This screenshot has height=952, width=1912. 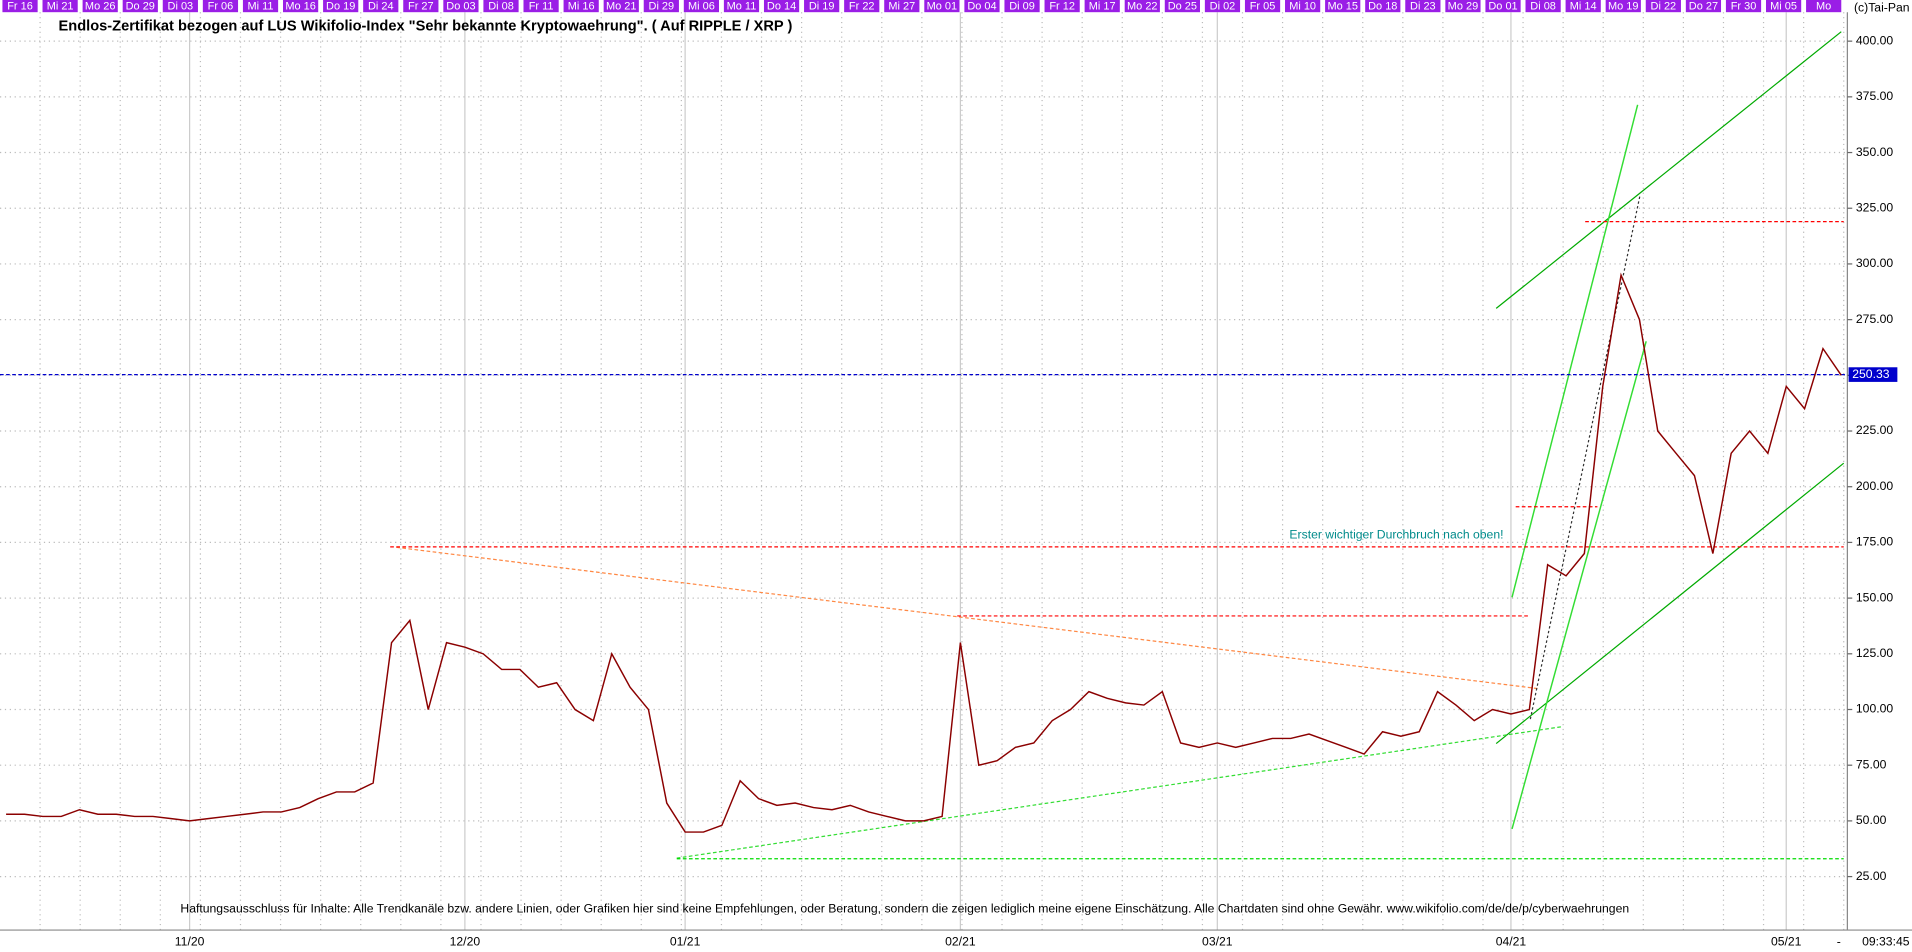 I want to click on y-tick-label: 275.00, so click(x=1875, y=319).